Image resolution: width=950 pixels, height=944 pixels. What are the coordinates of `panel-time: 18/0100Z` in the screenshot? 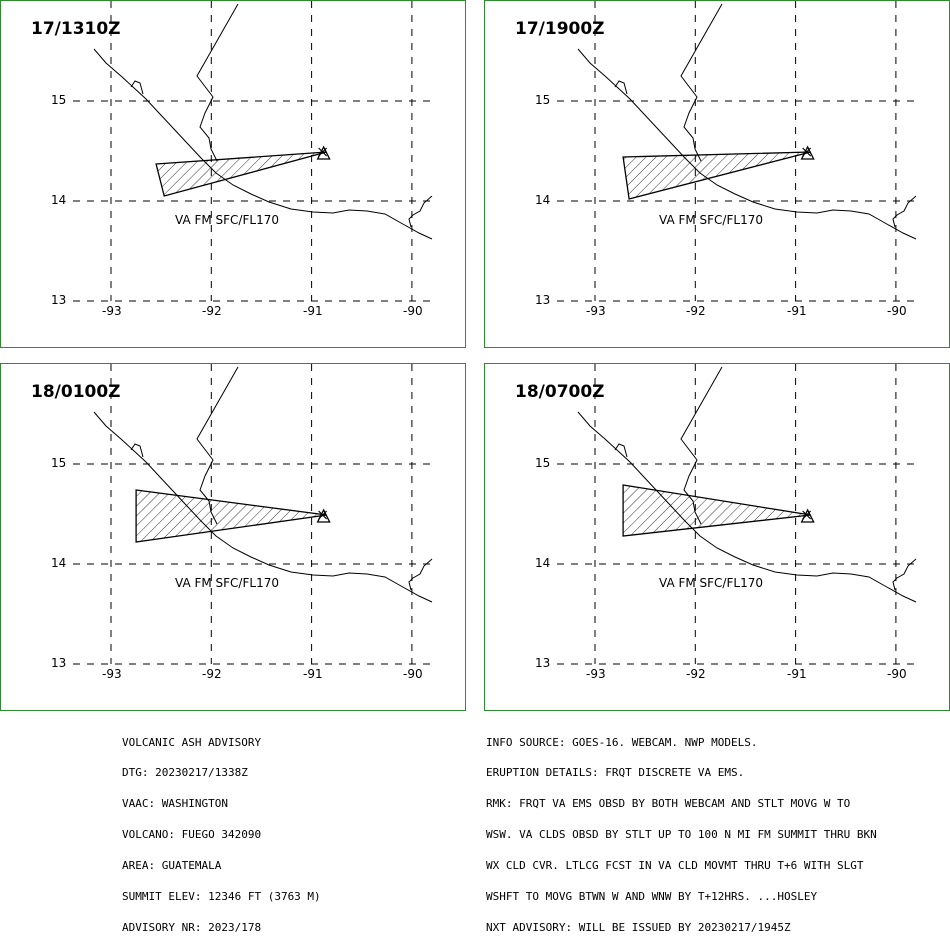 It's located at (76, 392).